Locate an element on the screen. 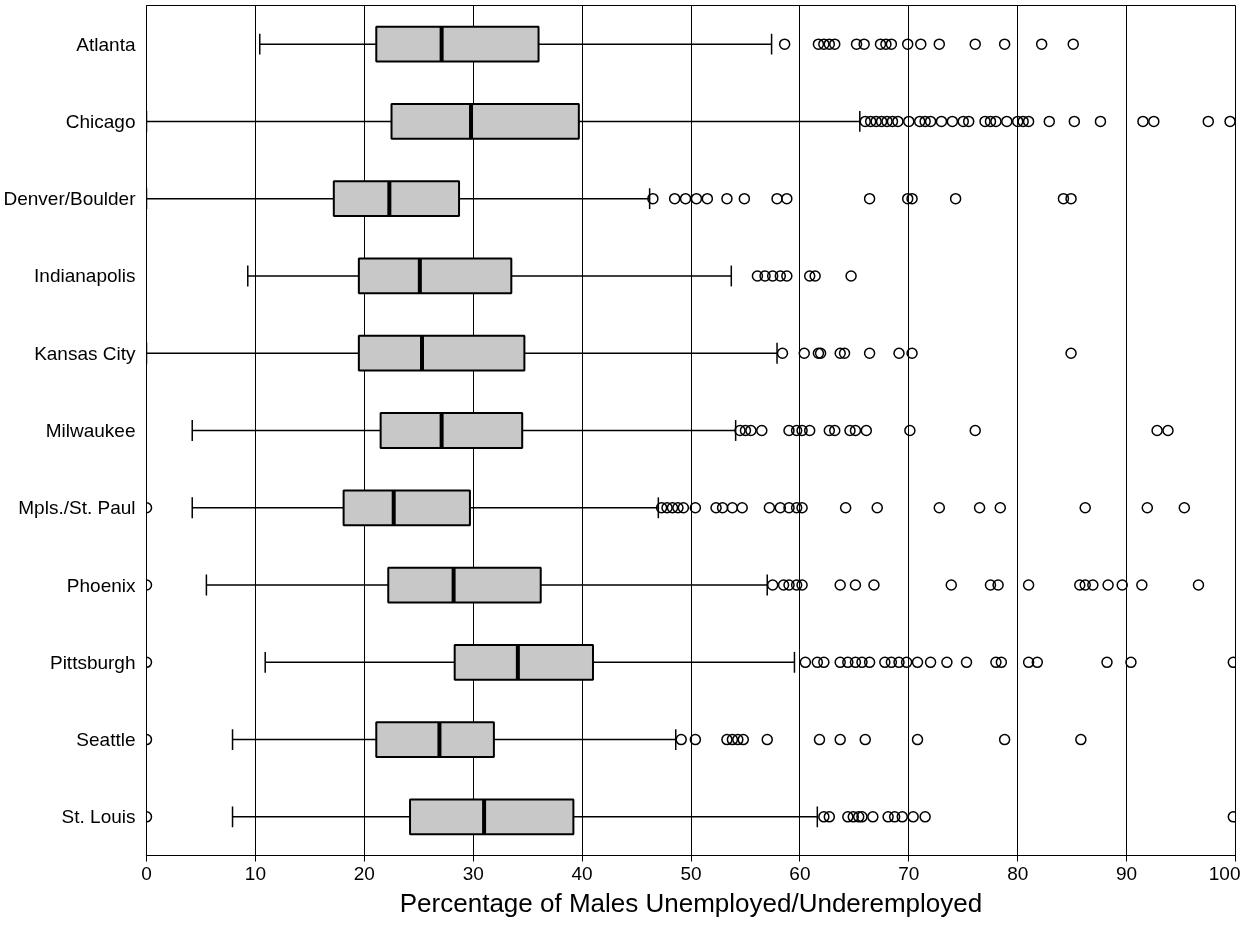 This screenshot has height=931, width=1251. x-tick-label: 40 is located at coordinates (582, 873).